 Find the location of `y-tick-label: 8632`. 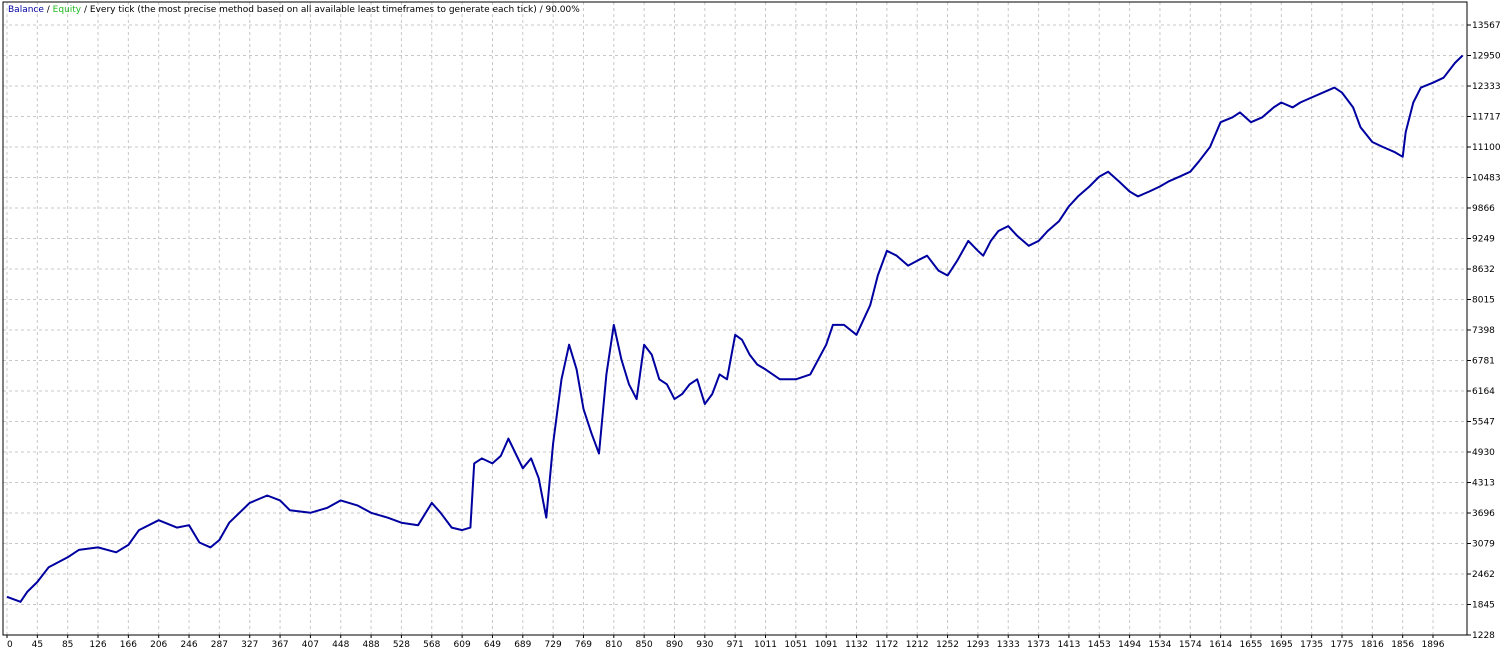

y-tick-label: 8632 is located at coordinates (1483, 270).